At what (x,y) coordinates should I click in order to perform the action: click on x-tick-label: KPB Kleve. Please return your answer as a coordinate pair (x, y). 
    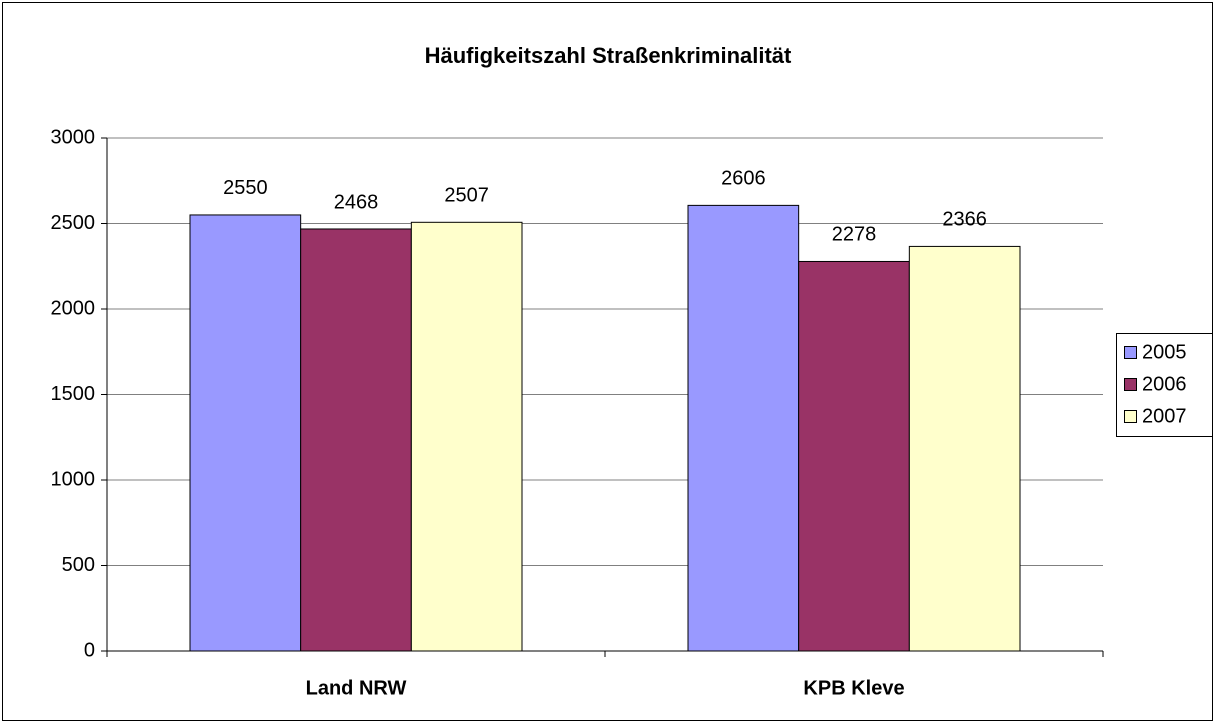
    Looking at the image, I should click on (853, 688).